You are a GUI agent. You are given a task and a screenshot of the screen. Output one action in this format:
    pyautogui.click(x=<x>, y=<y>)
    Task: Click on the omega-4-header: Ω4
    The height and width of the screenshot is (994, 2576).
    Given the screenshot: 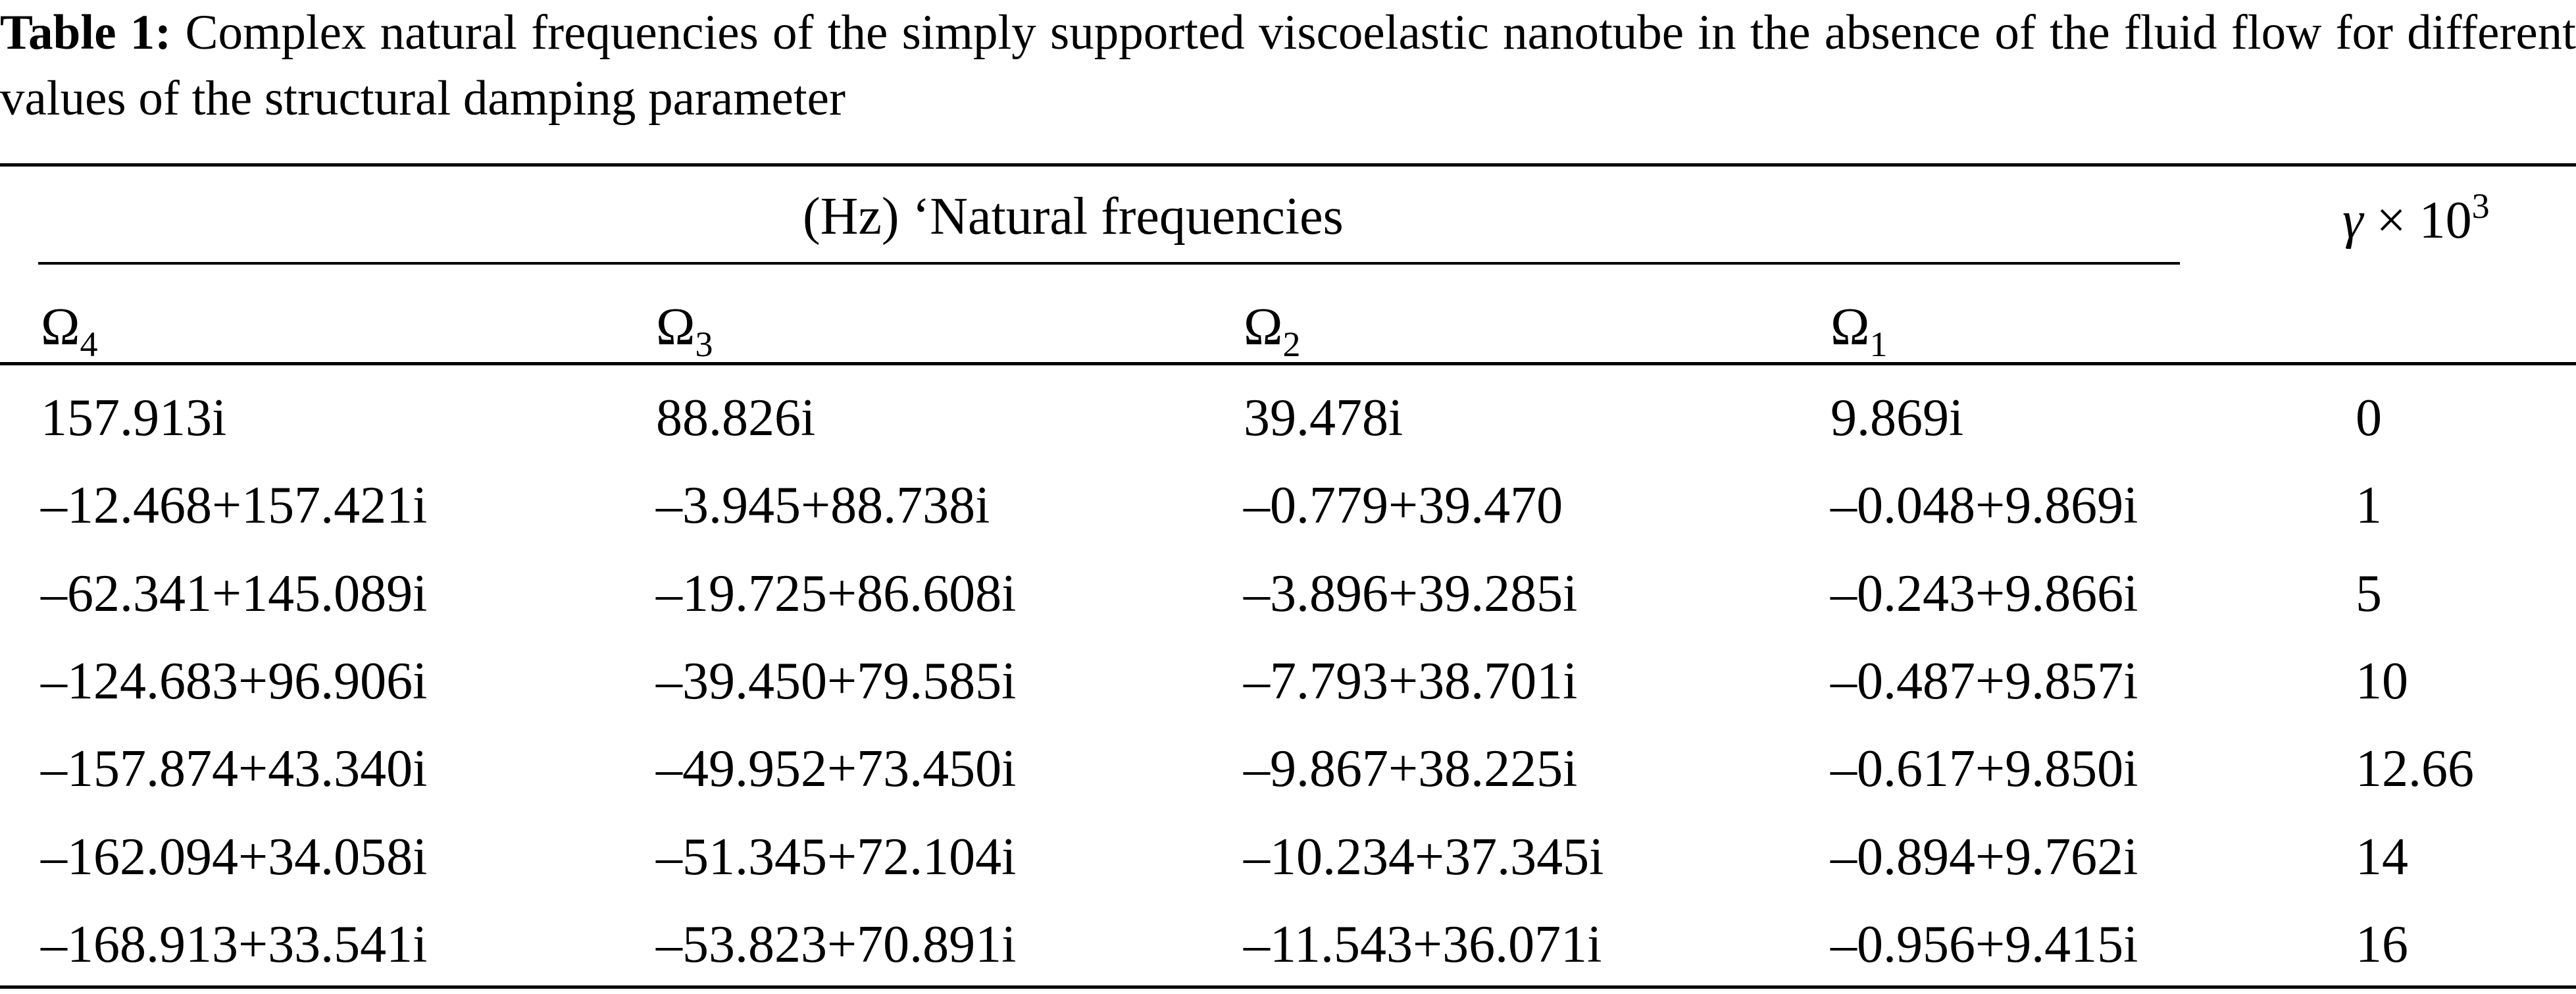 What is the action you would take?
    pyautogui.click(x=69, y=330)
    